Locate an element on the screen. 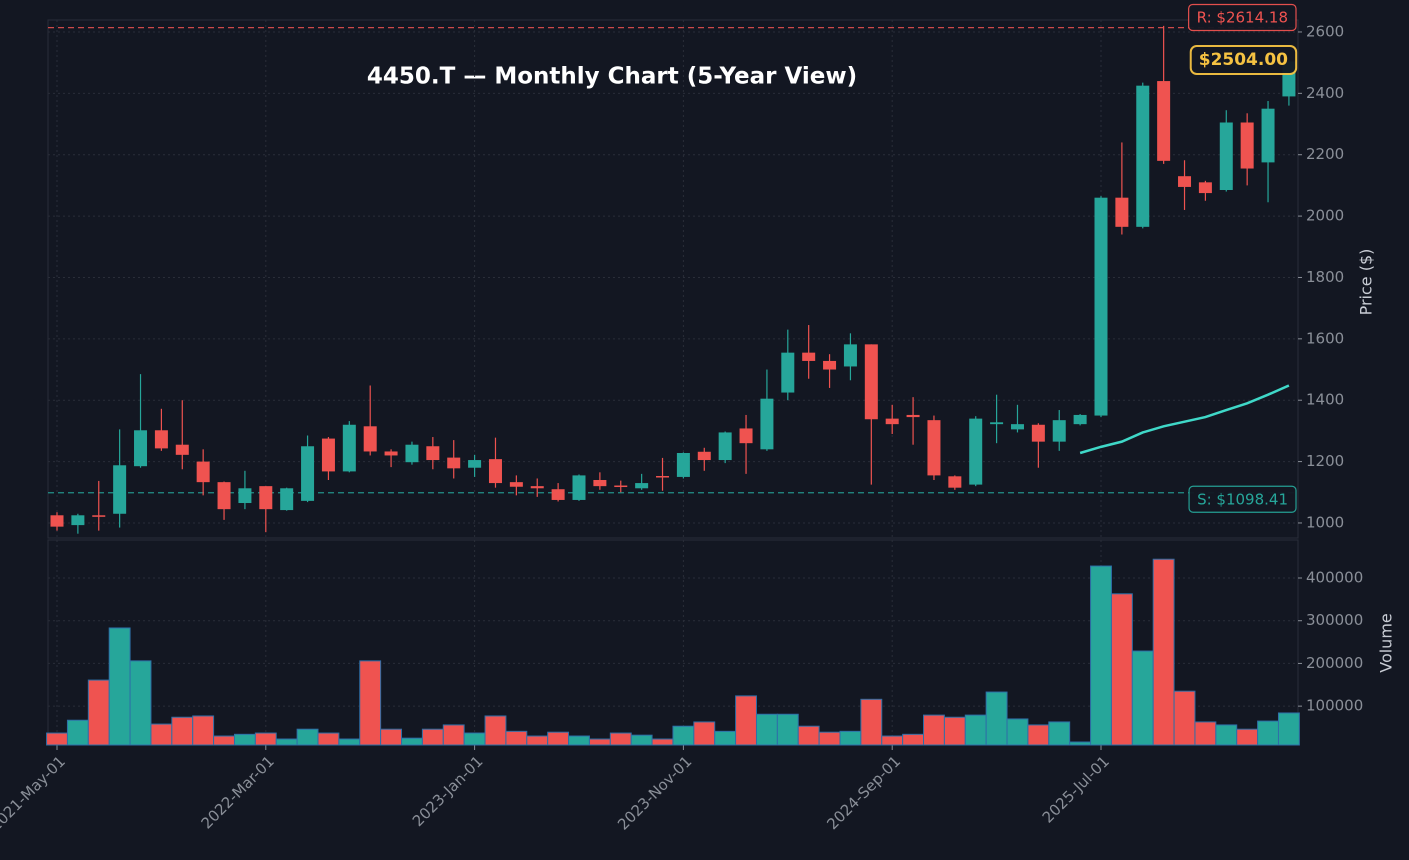 The image size is (1409, 860). volume-tick-label: 200000 is located at coordinates (1334, 663).